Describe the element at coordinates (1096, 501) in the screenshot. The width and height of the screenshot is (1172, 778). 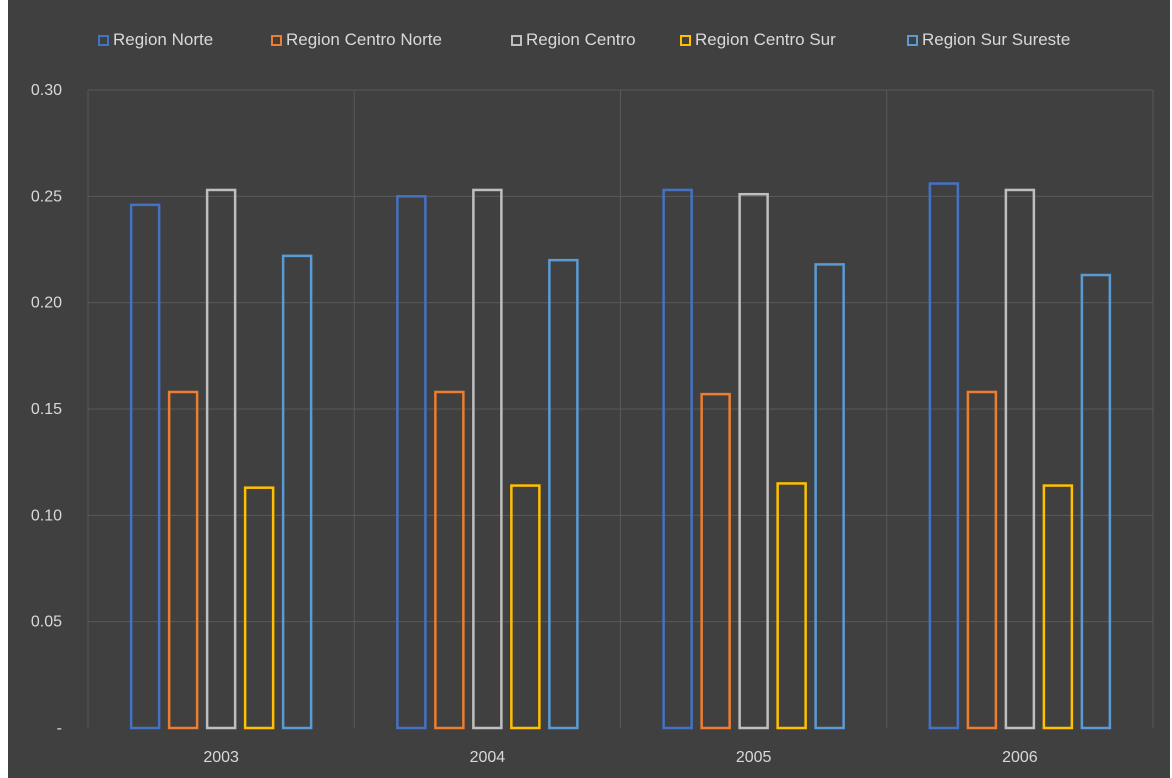
I see `bar-region-sur-sureste-2006` at that location.